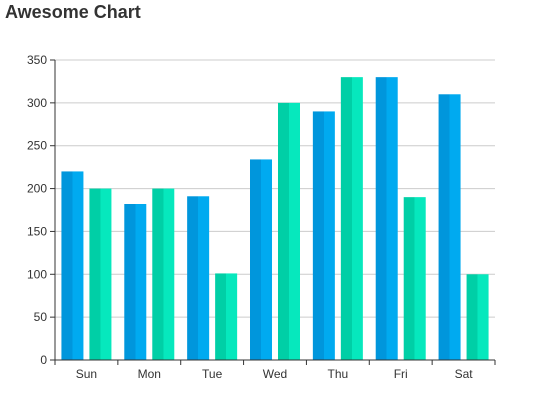 Image resolution: width=550 pixels, height=420 pixels. I want to click on y-tick-label: 350, so click(37, 60).